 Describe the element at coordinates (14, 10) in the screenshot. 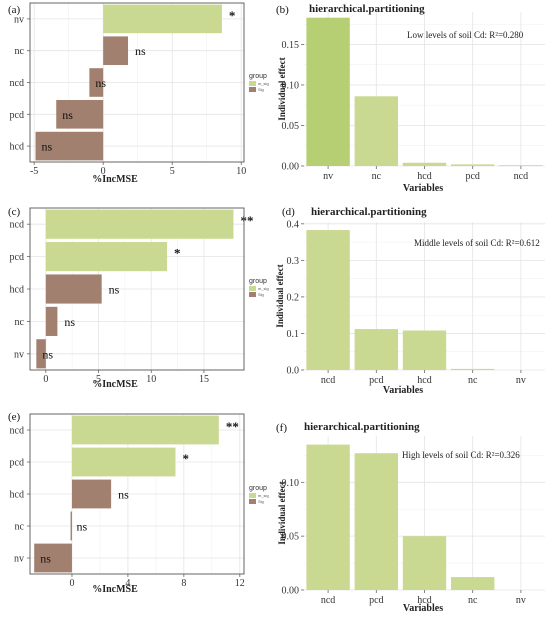

I see `panel-letter: (a)` at that location.